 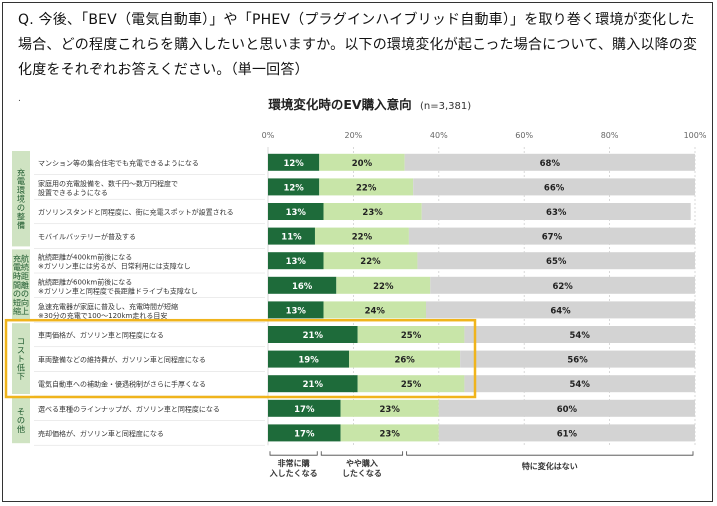 I want to click on group-label-char: 上, so click(x=25, y=311).